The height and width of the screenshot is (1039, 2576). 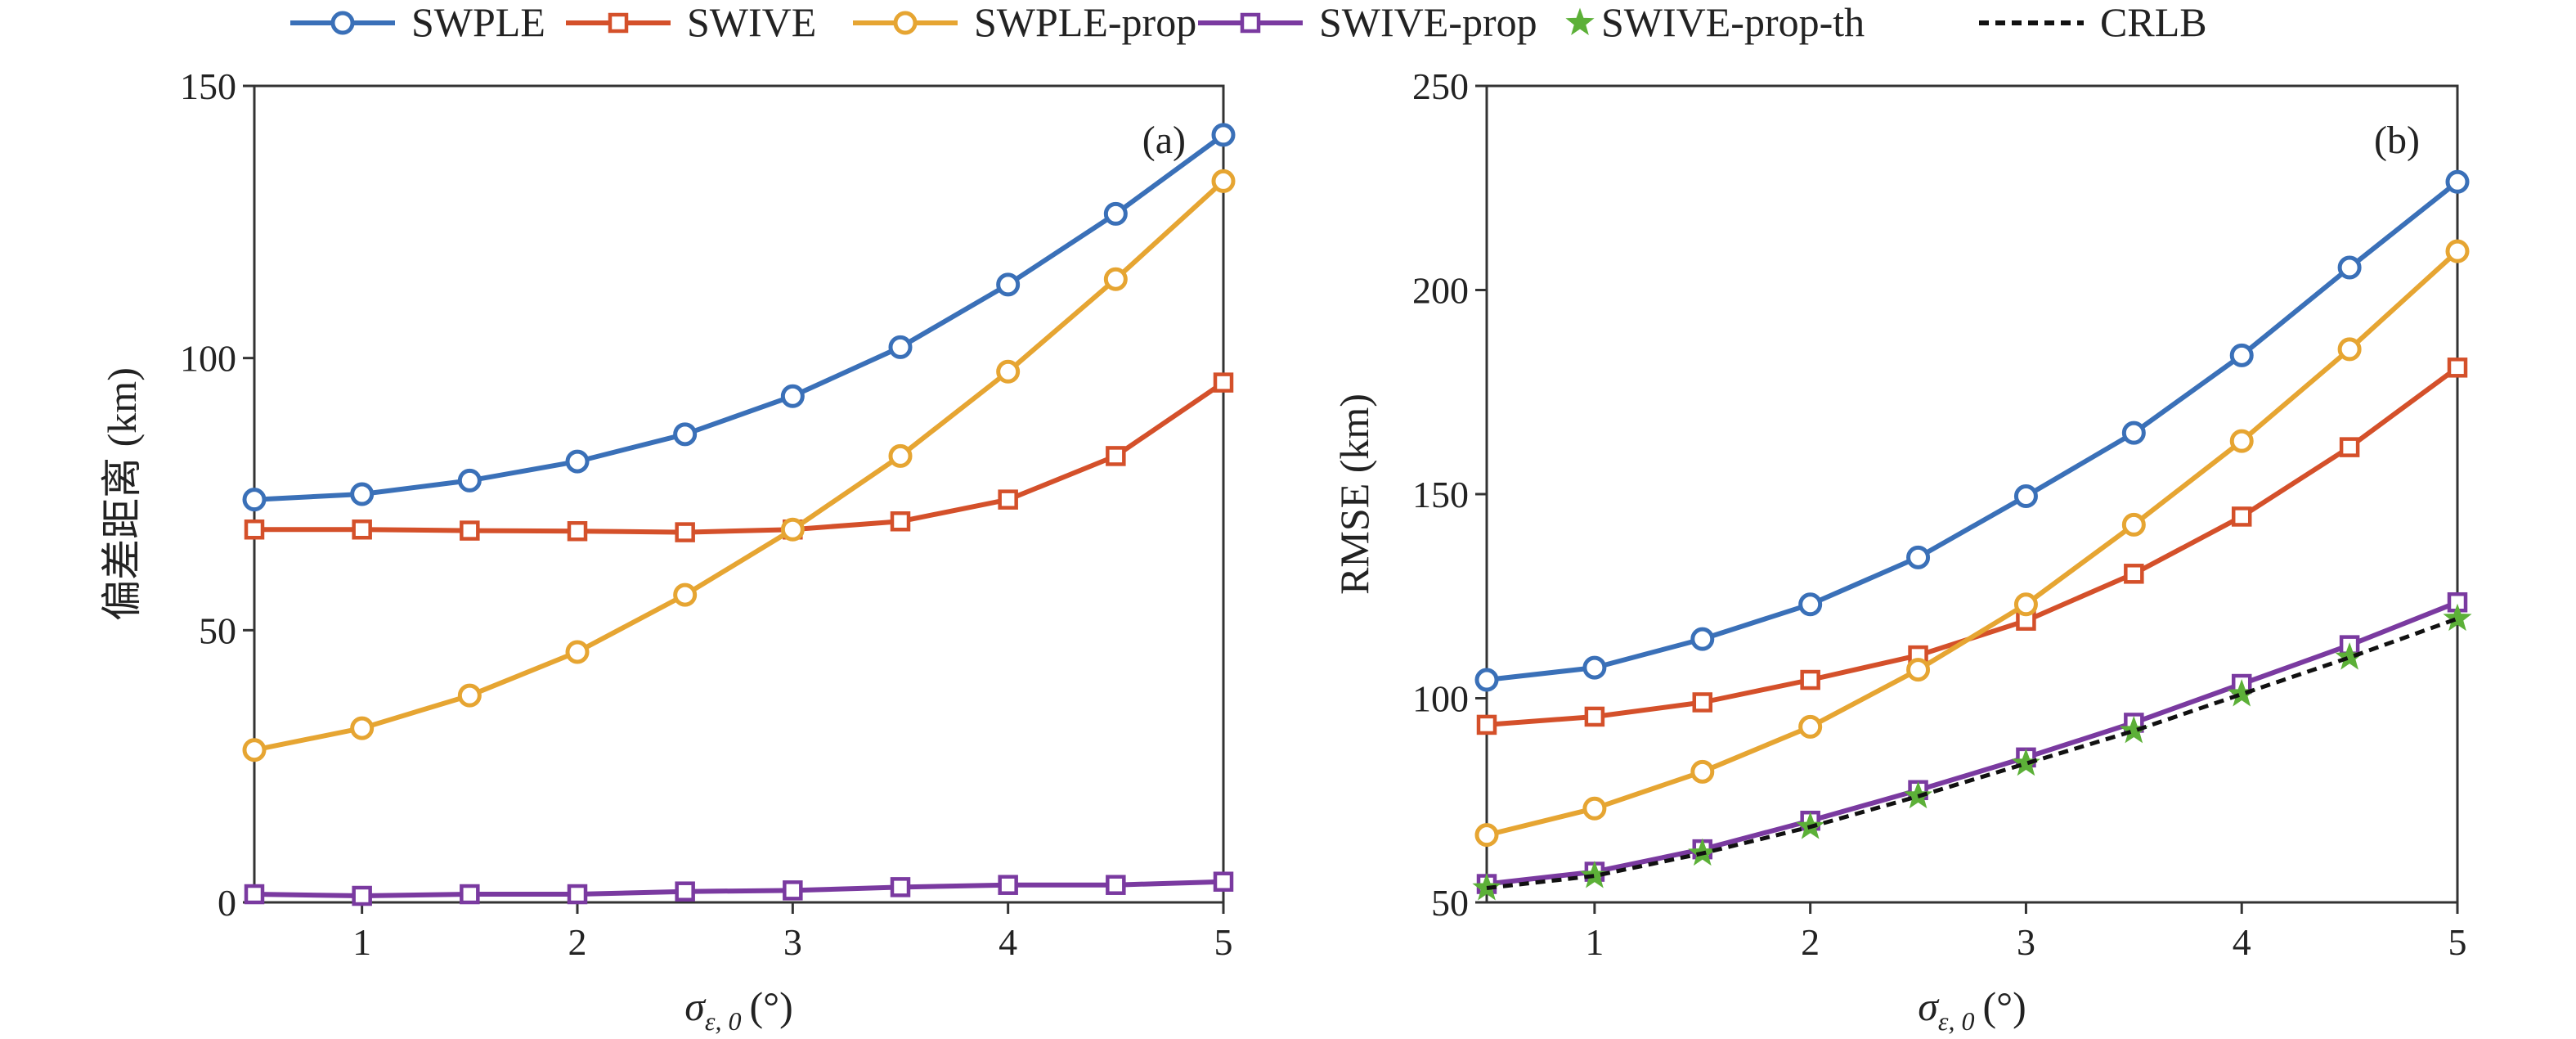 I want to click on legend-label-crlb: CRLB, so click(x=2153, y=22).